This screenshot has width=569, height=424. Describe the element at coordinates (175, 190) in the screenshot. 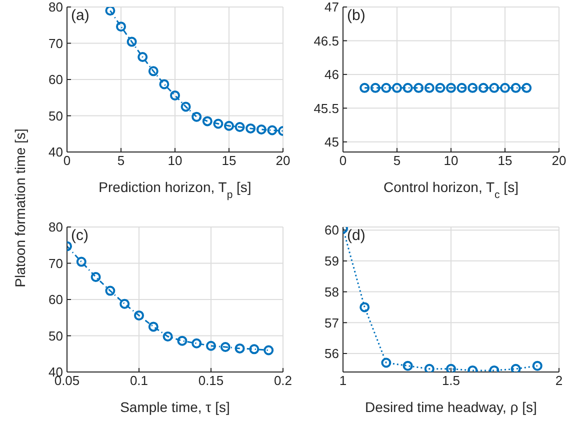

I see `x-axis-title: Prediction horizon, T$_{p}$ [s]` at that location.